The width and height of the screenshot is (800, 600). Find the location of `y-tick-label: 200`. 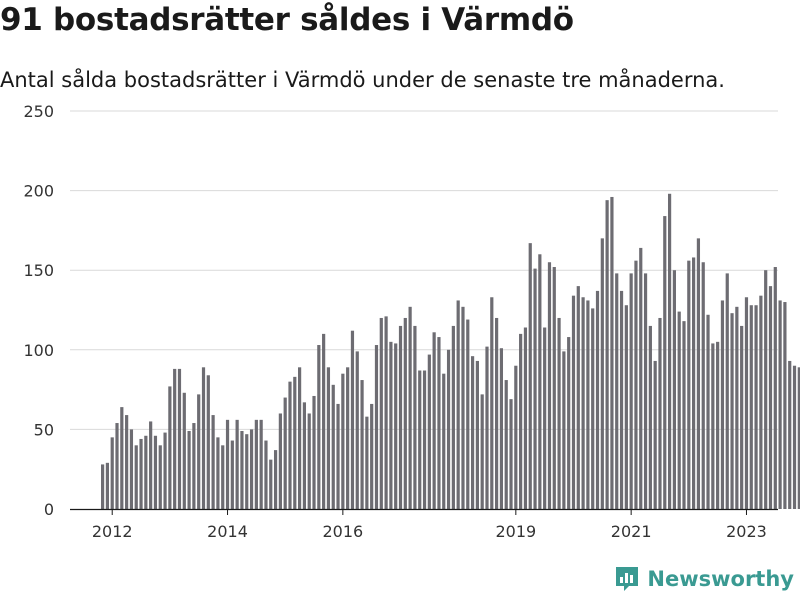

y-tick-label: 200 is located at coordinates (38, 191).